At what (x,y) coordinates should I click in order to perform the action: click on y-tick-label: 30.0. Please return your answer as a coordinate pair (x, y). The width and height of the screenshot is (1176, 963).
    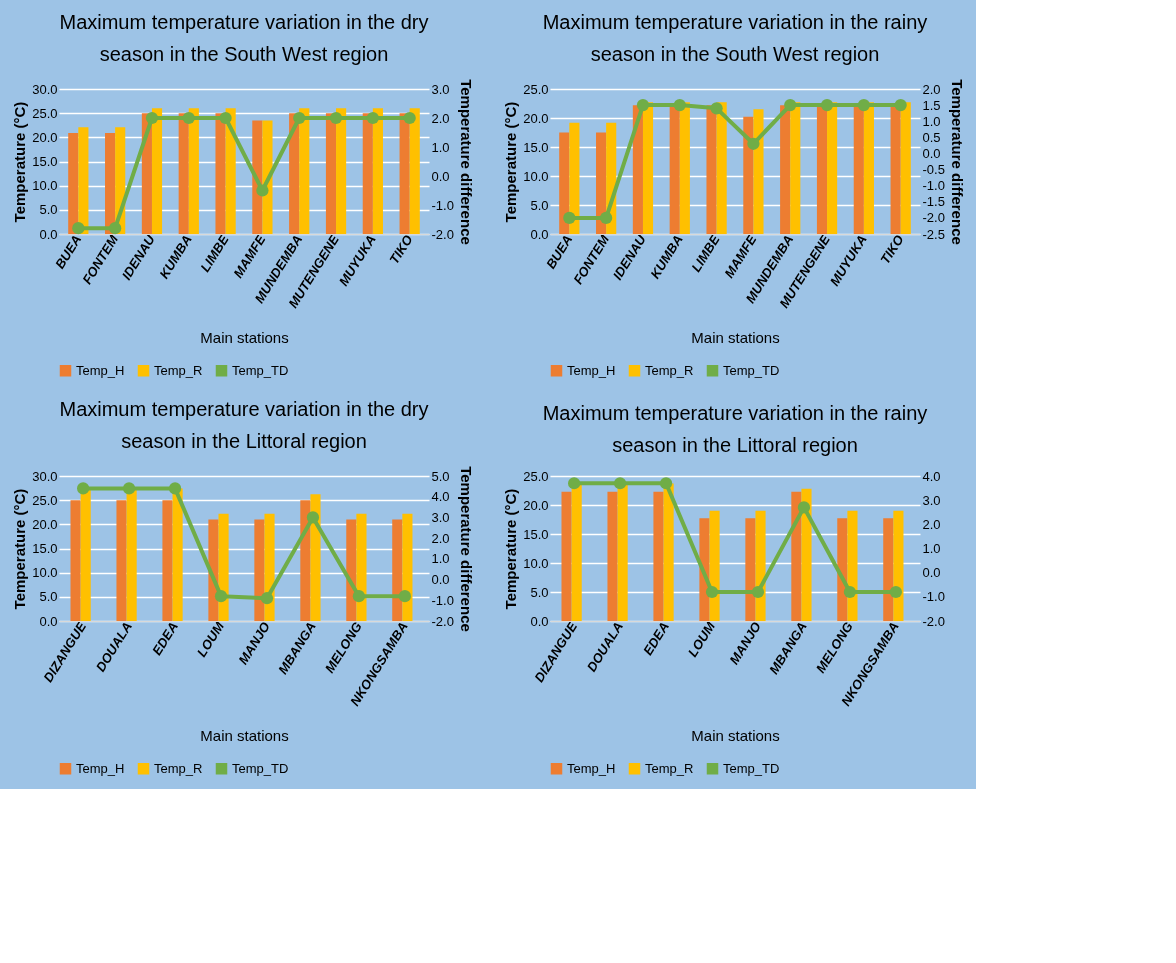
    Looking at the image, I should click on (45, 89).